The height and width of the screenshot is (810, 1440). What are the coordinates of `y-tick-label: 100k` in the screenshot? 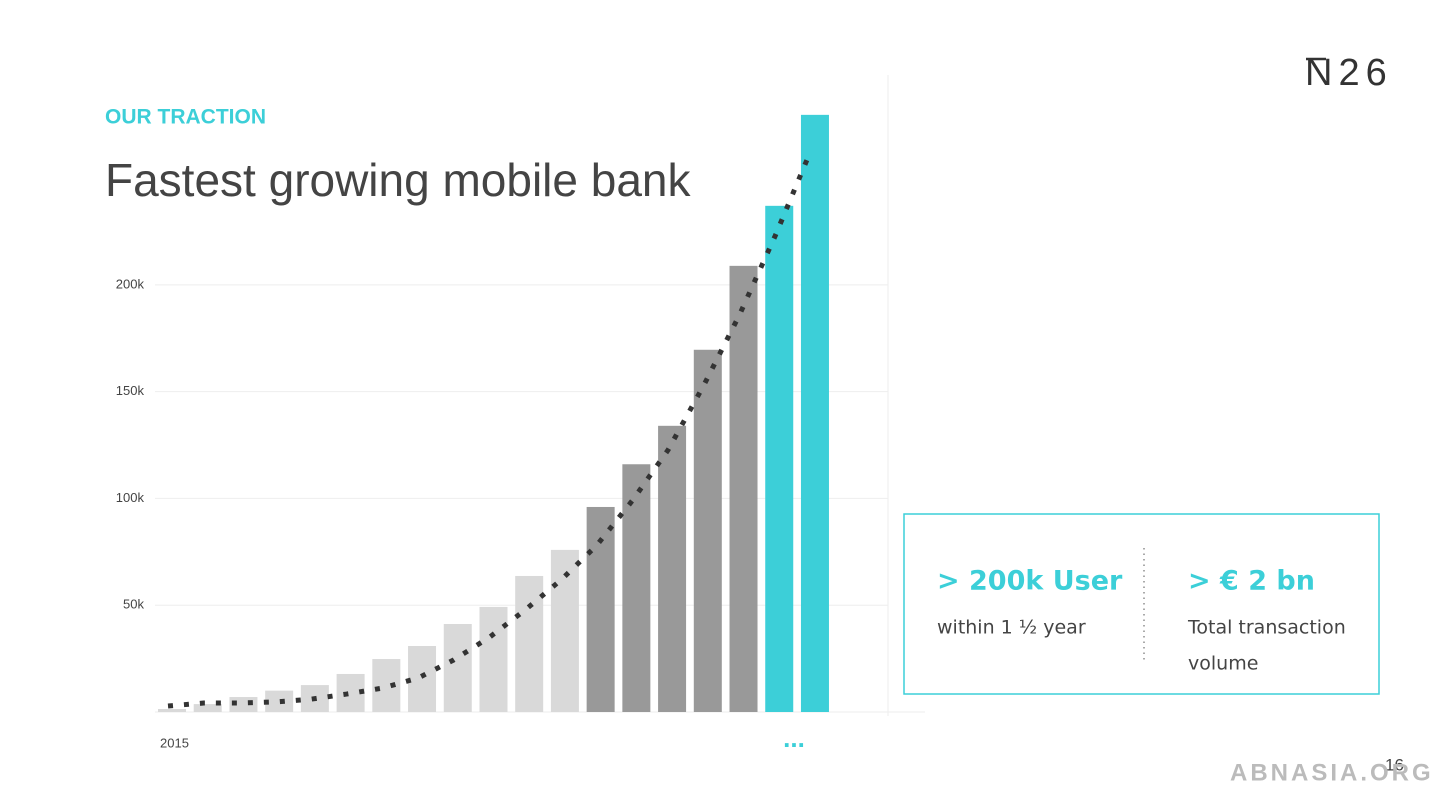 It's located at (130, 497).